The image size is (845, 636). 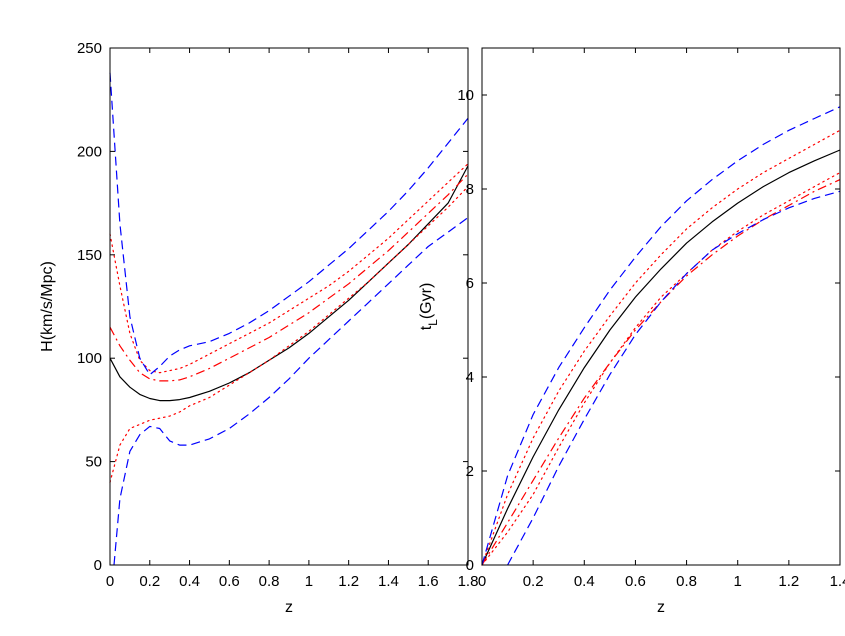 I want to click on x-tick-label: 1.8, so click(x=468, y=581).